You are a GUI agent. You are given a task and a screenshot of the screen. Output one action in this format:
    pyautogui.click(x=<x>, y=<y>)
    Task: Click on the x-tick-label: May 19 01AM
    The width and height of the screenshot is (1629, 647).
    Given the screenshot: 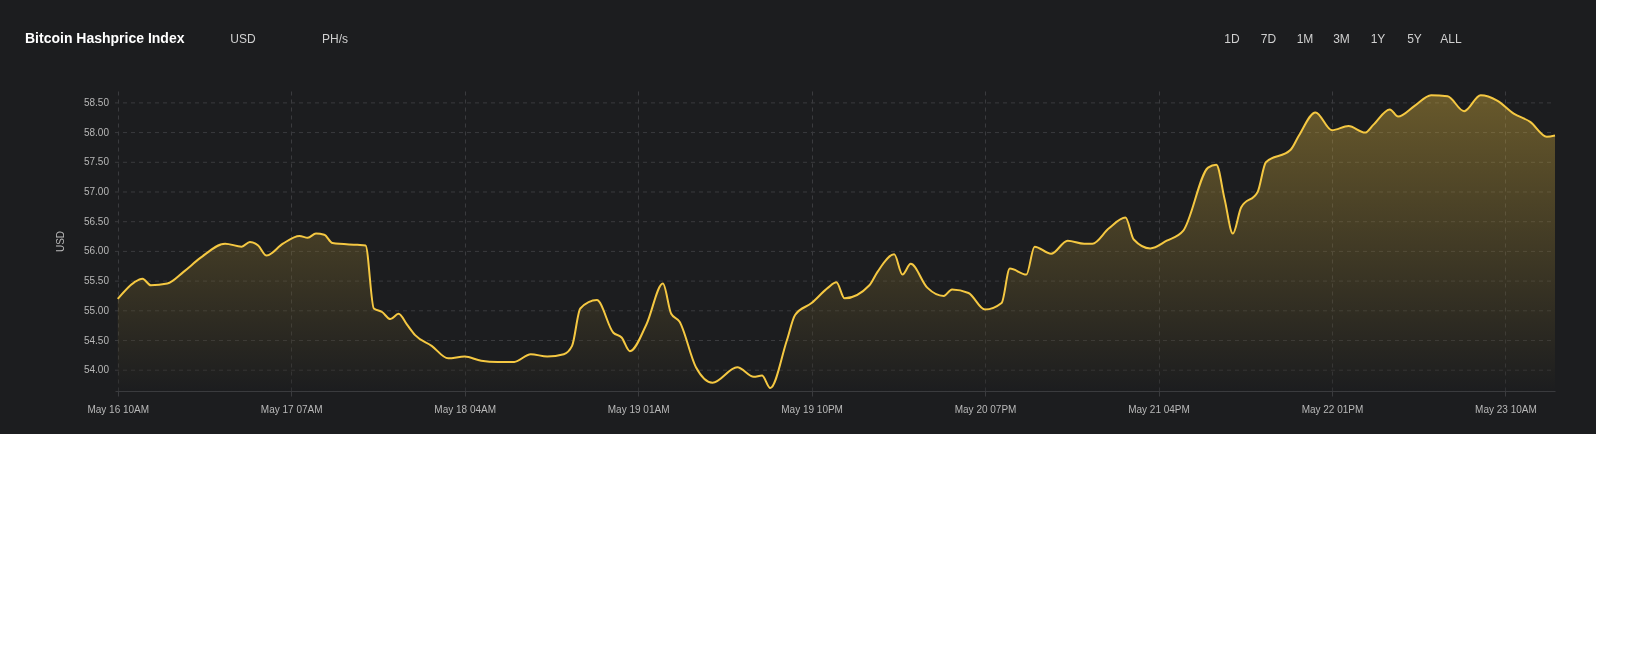 What is the action you would take?
    pyautogui.click(x=638, y=409)
    